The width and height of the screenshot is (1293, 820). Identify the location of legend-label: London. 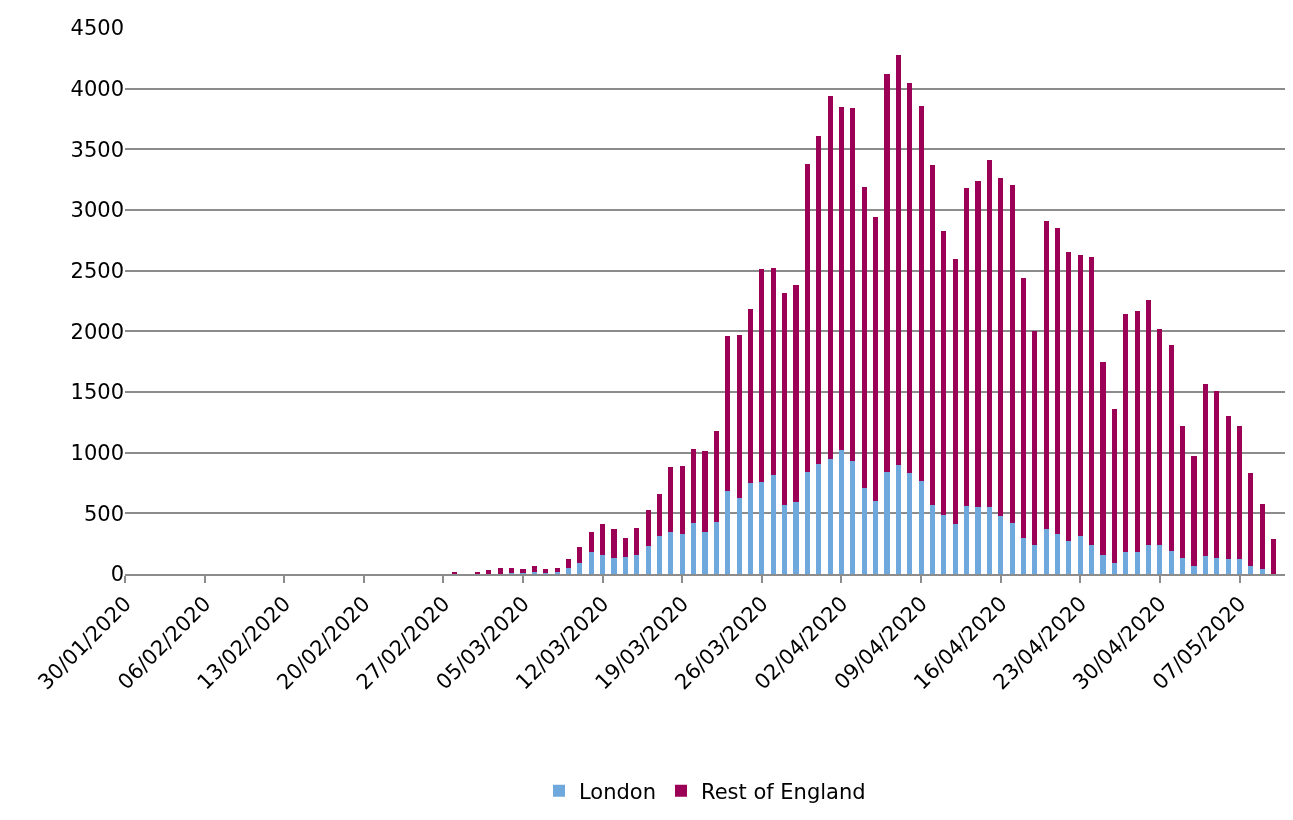
(617, 791).